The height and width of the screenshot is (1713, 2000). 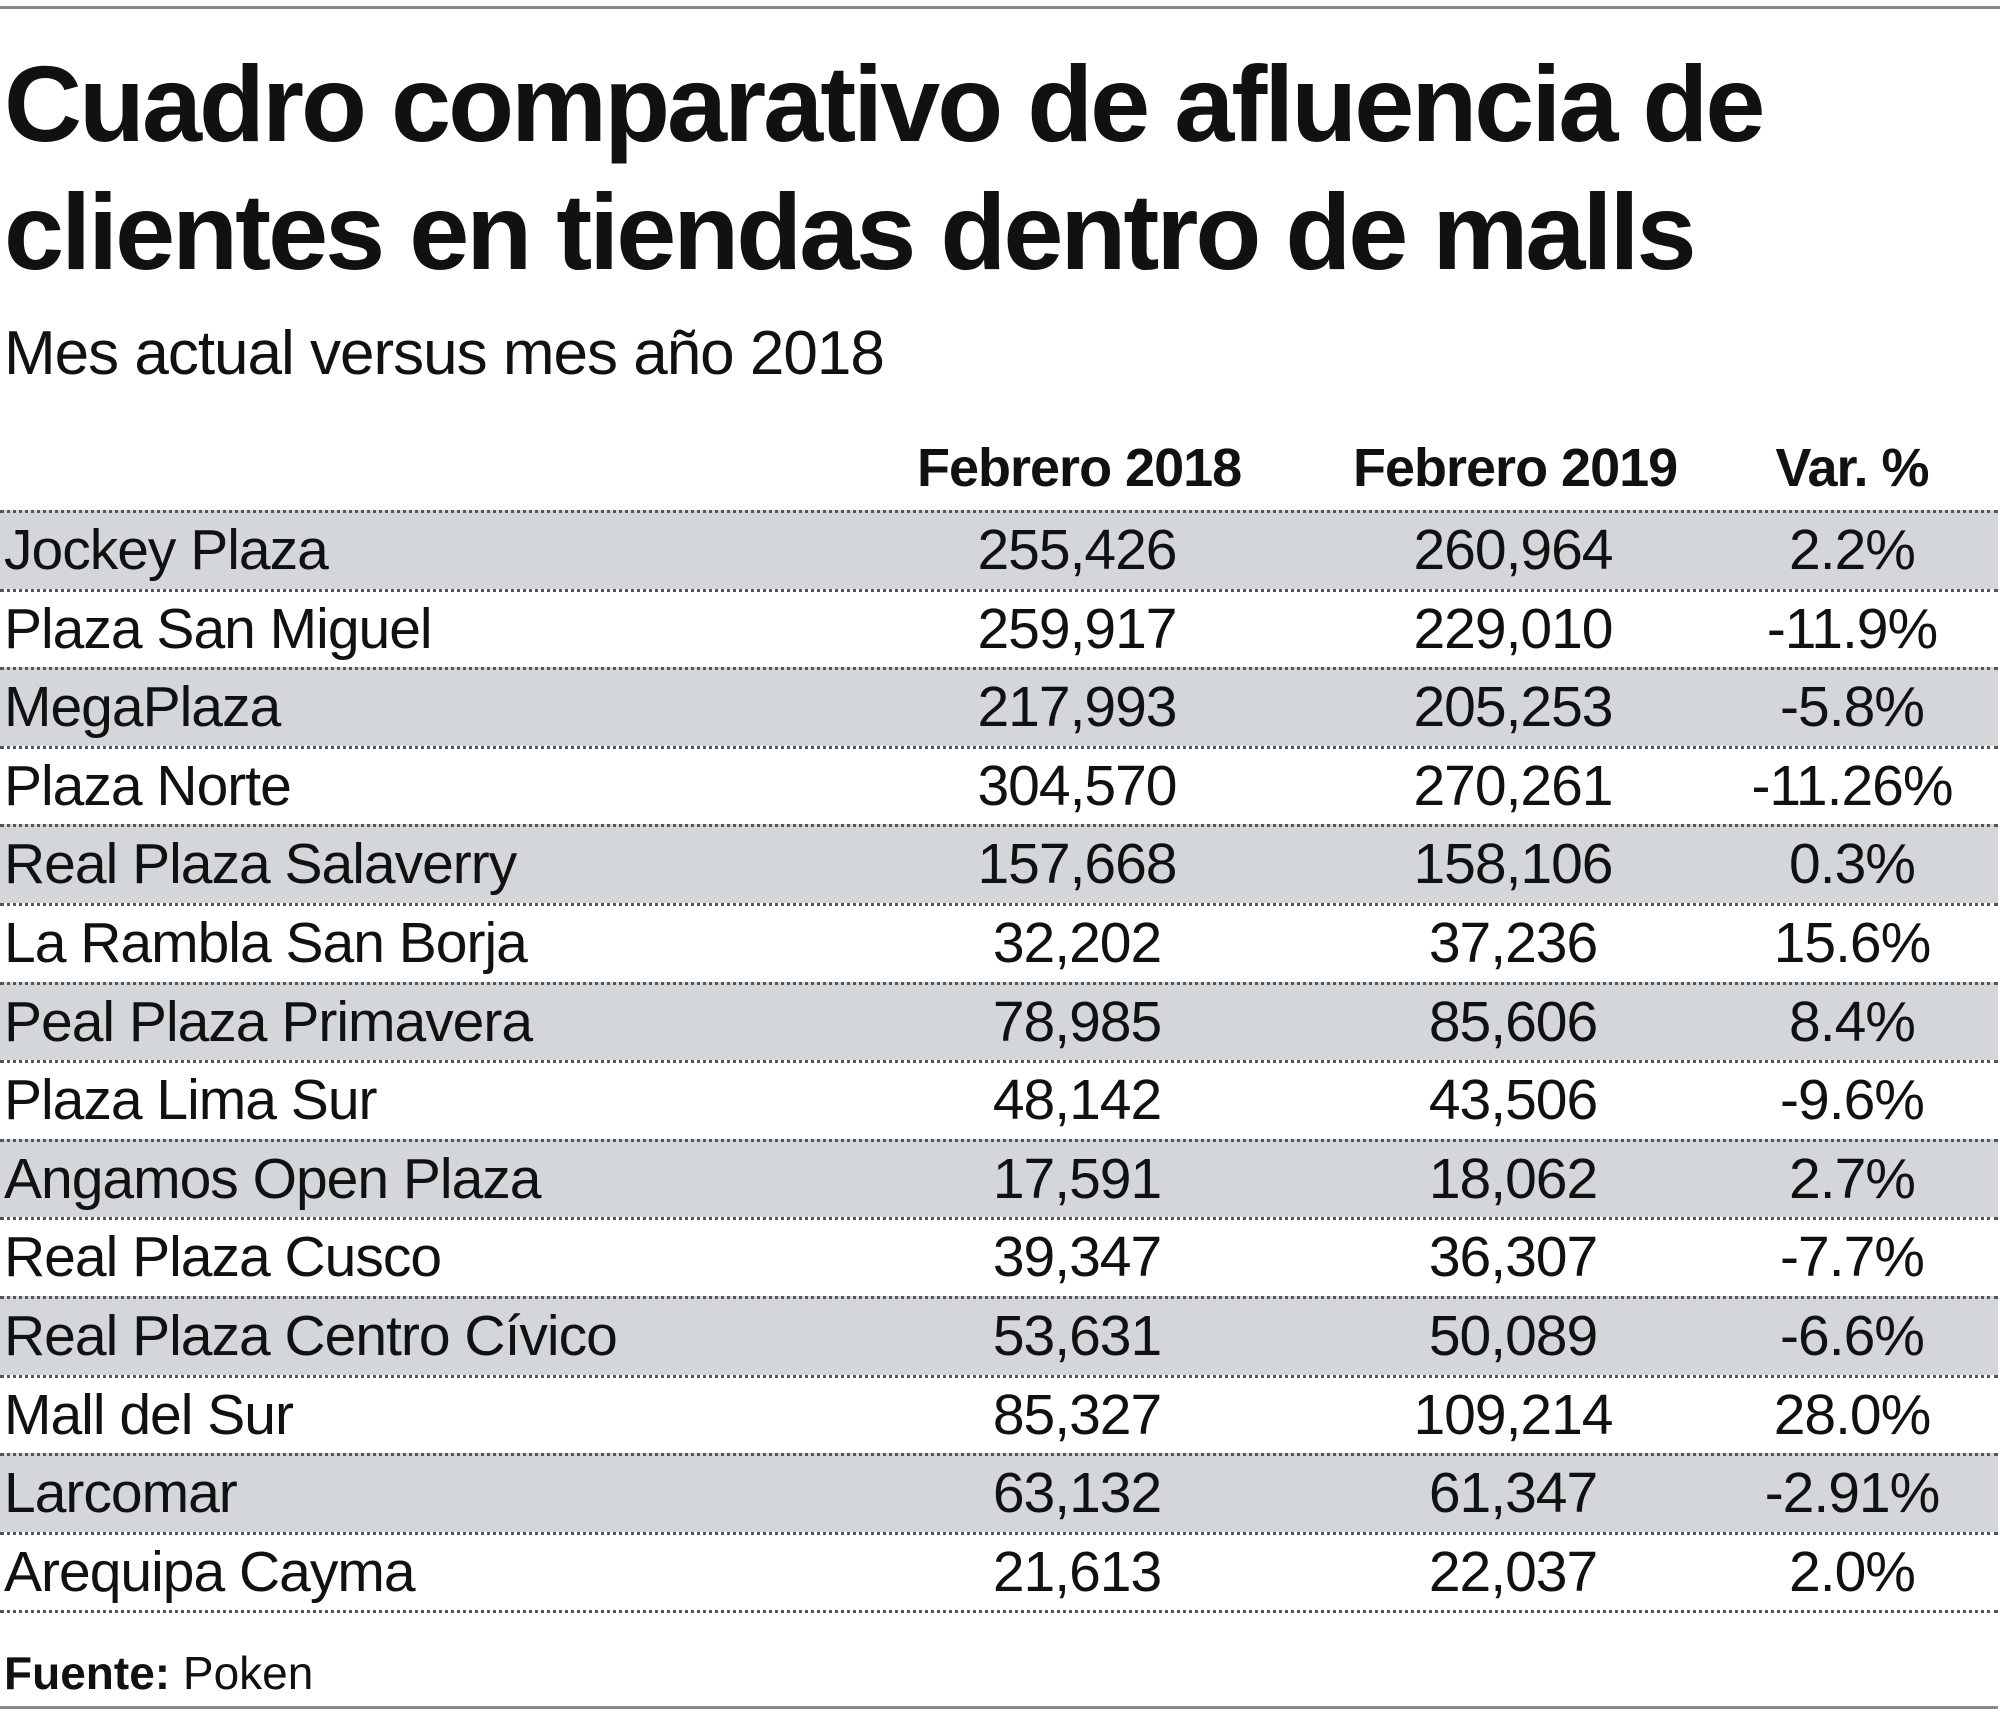 What do you see at coordinates (1515, 468) in the screenshot?
I see `column-header-feb-2019: Febrero 2019` at bounding box center [1515, 468].